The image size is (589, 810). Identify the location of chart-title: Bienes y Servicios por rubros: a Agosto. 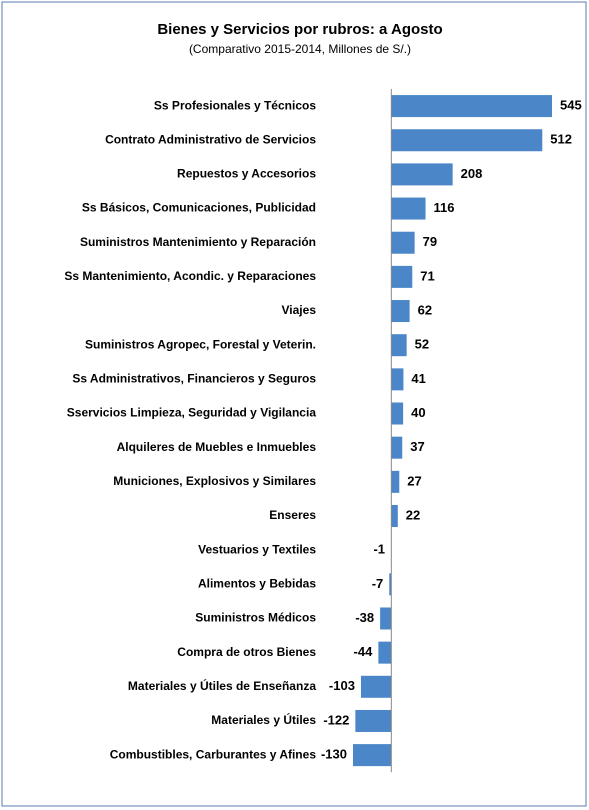
(299, 29).